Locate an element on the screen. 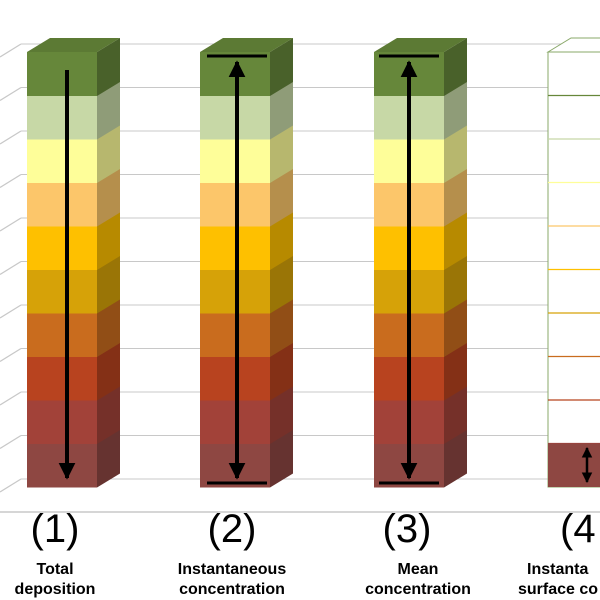  column-2-labels: (2) Instantaneous concentration is located at coordinates (232, 552).